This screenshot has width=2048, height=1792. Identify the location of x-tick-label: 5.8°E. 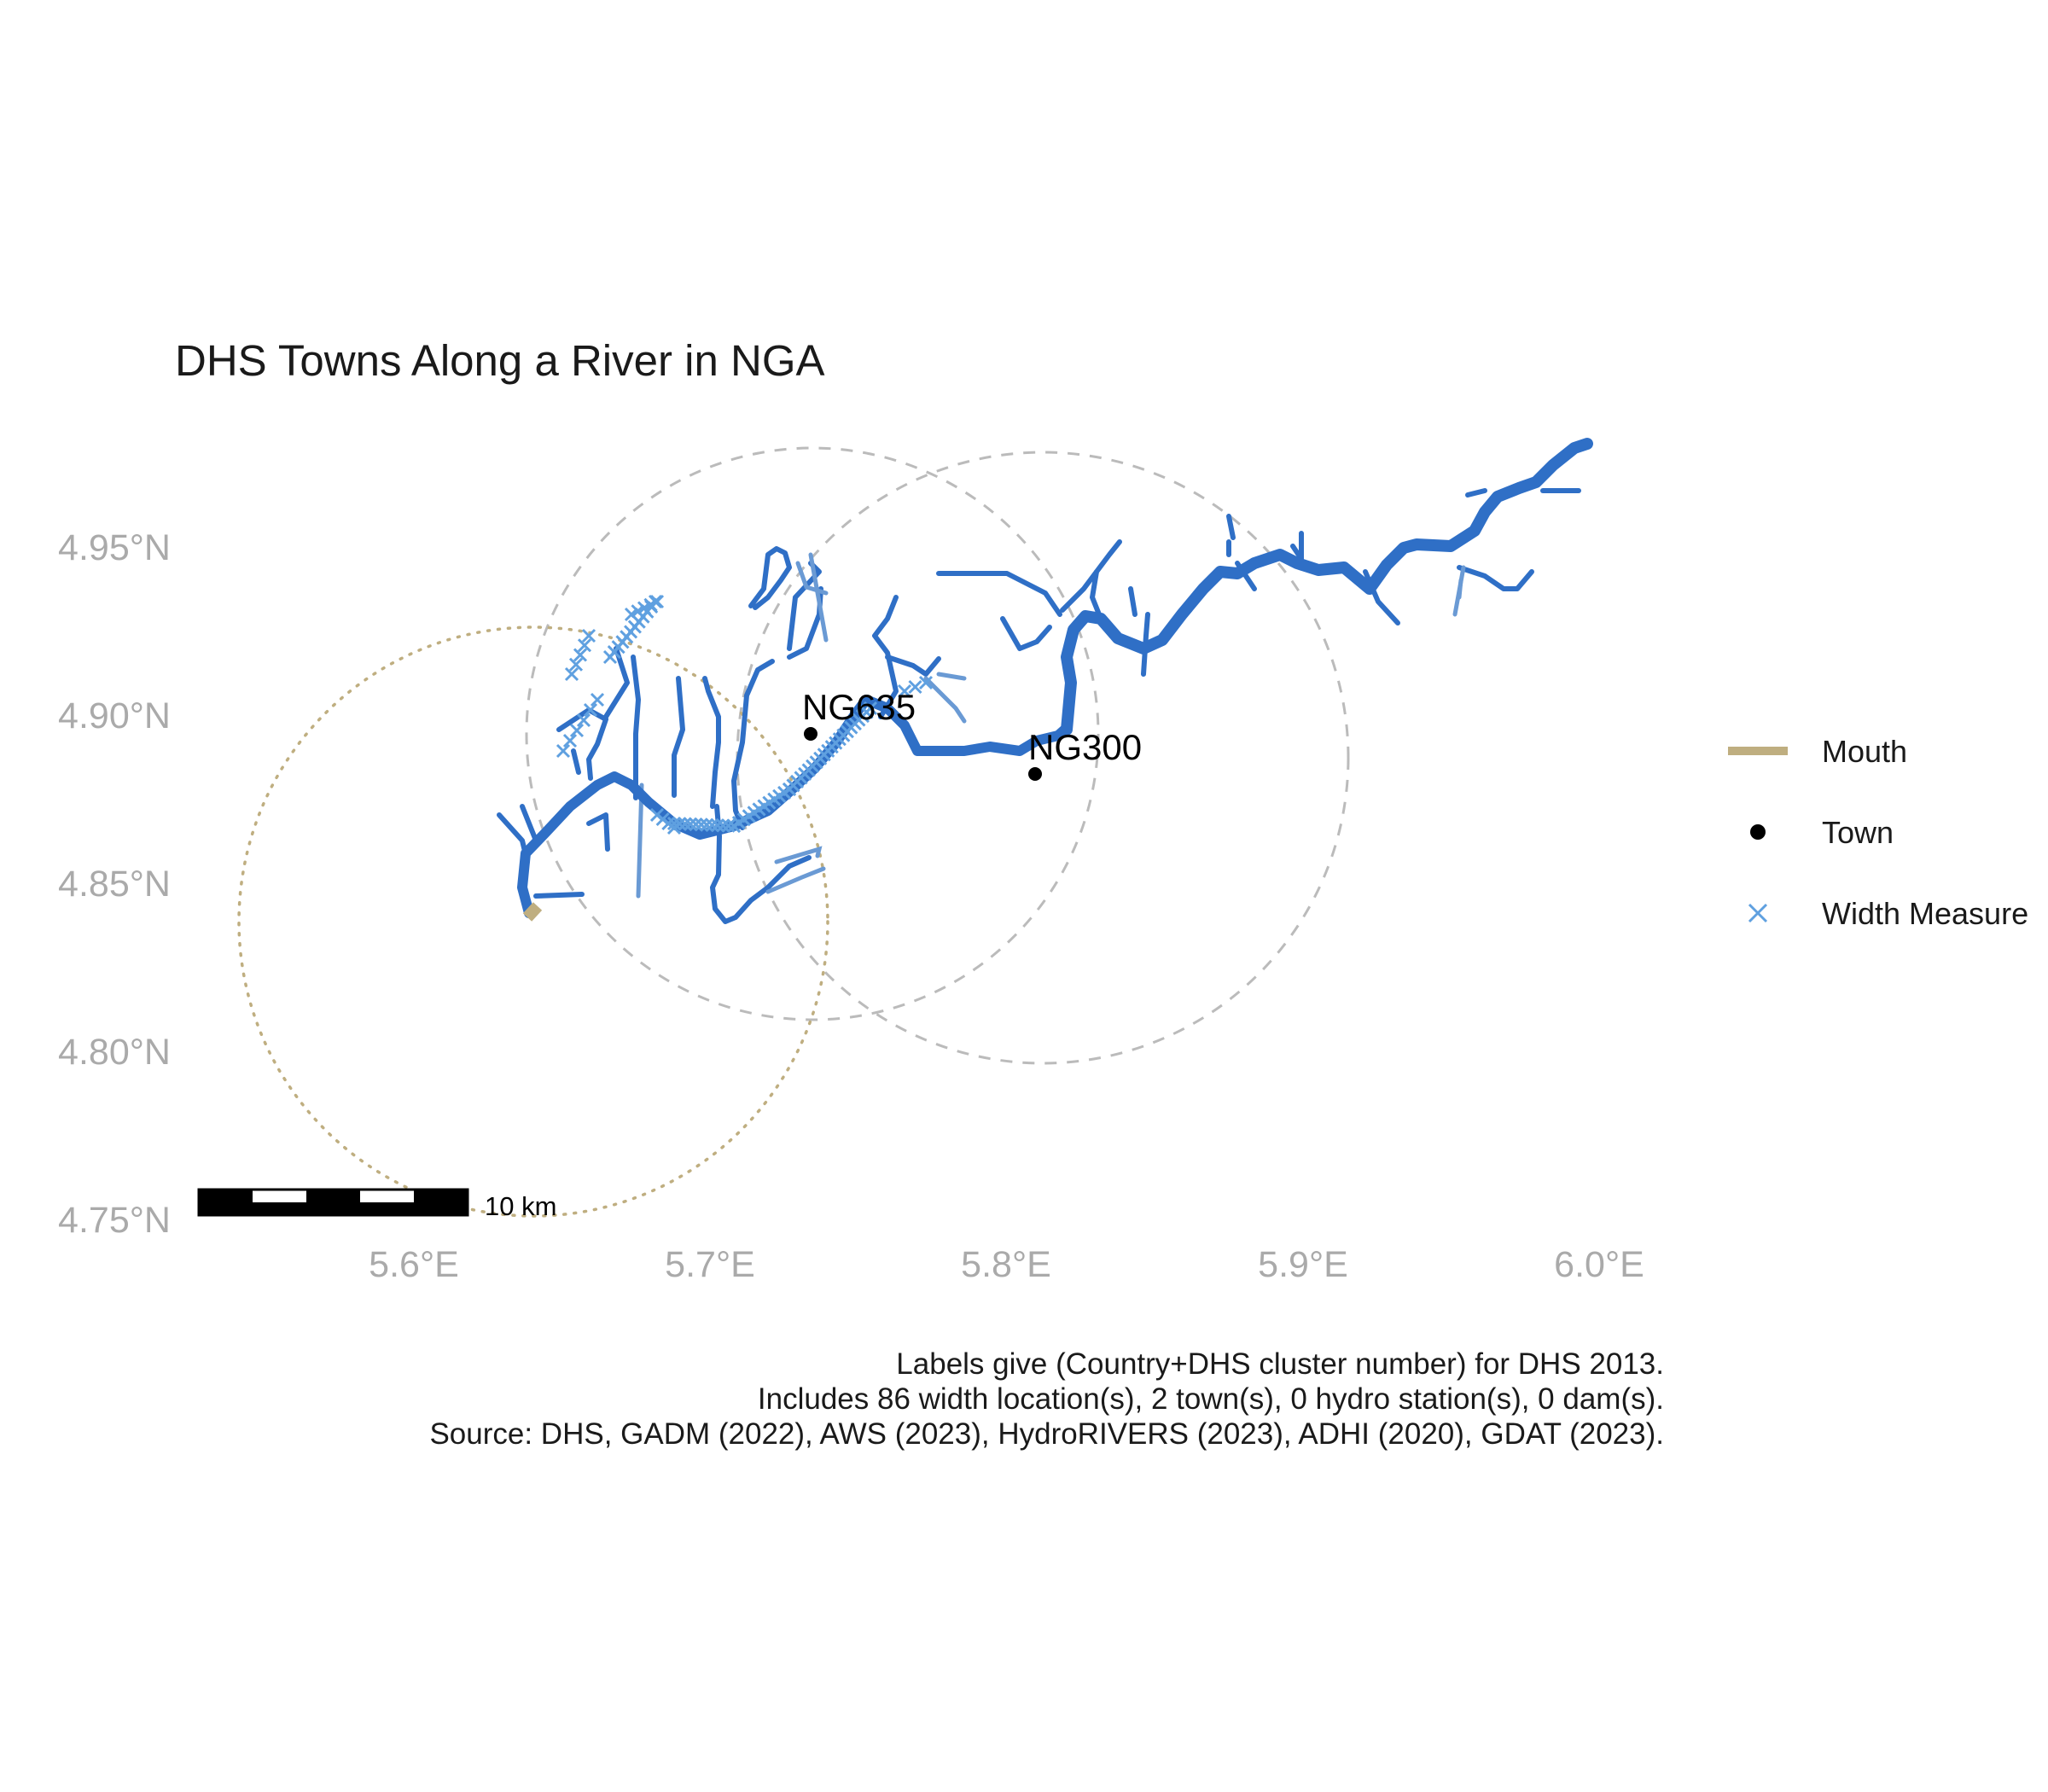
(1006, 1264).